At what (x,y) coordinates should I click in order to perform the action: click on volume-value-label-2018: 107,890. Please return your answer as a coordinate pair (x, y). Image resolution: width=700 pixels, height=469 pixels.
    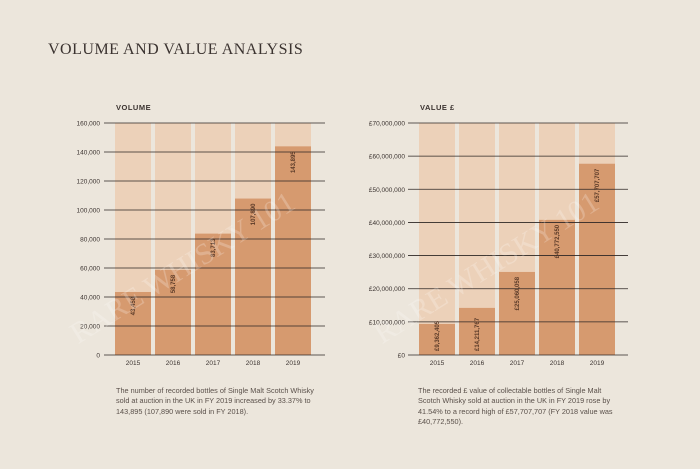
    Looking at the image, I should click on (254, 214).